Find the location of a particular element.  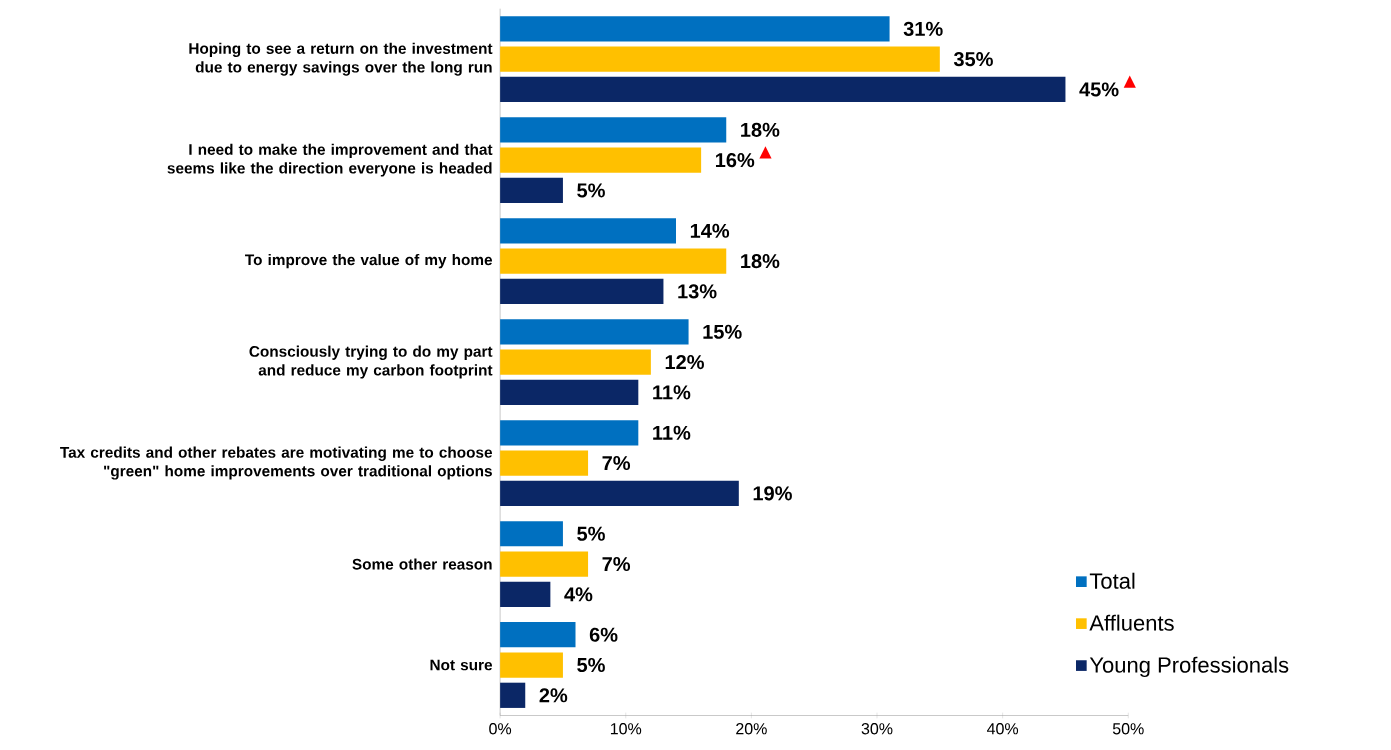

data-label: 6% is located at coordinates (603, 635).